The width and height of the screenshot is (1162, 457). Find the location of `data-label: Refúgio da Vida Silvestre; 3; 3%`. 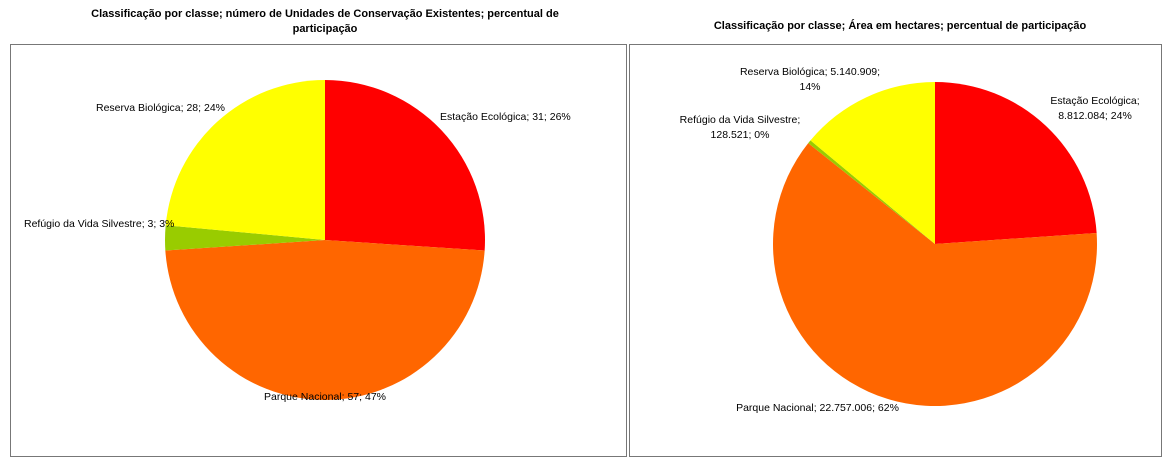

data-label: Refúgio da Vida Silvestre; 3; 3% is located at coordinates (99, 224).